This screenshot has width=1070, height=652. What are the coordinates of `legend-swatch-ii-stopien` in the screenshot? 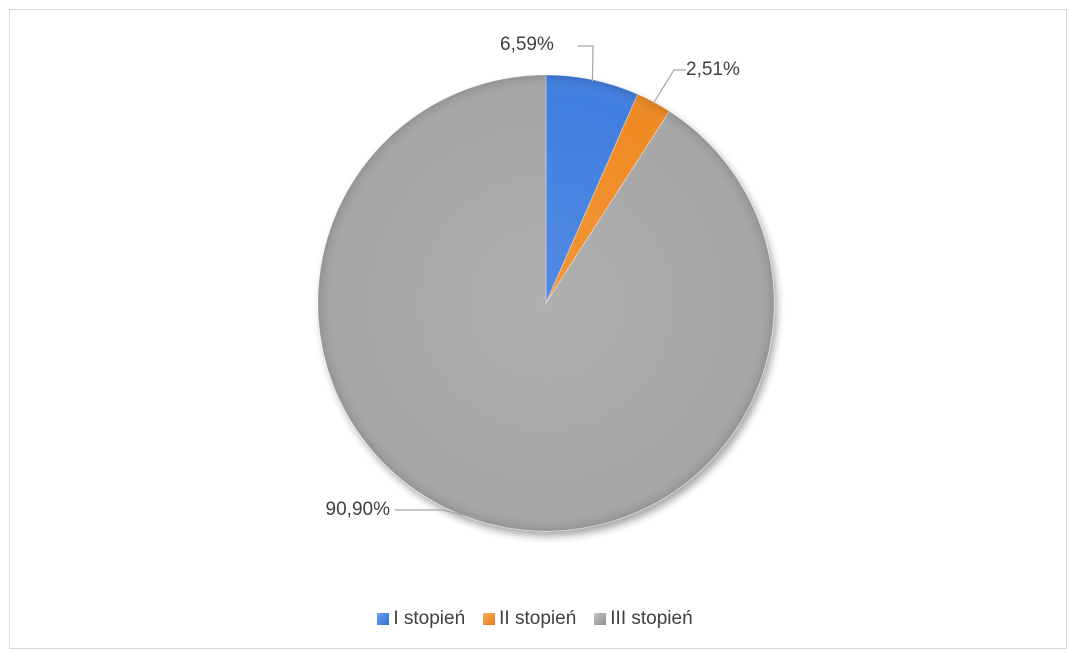 It's located at (489, 619).